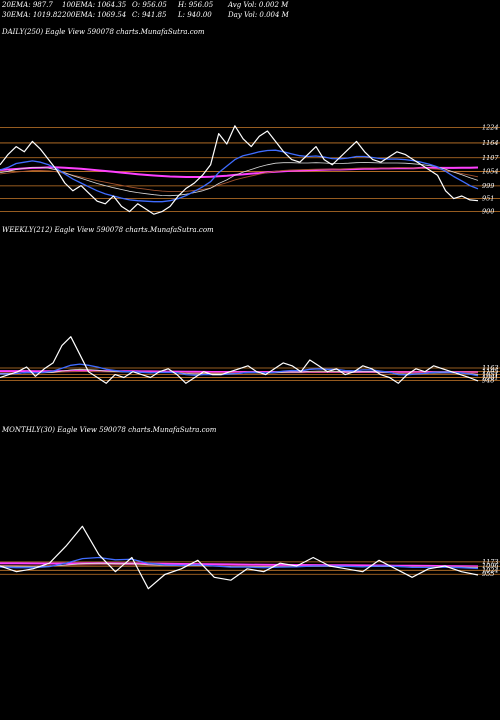 The image size is (500, 720). Describe the element at coordinates (94, 15) in the screenshot. I see `header-ema200: 200EMA: 1069.54` at that location.